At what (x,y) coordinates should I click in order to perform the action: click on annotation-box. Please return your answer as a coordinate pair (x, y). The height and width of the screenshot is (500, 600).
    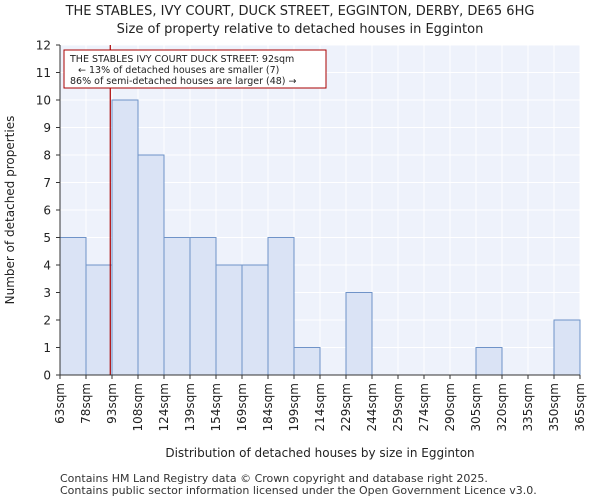
    Looking at the image, I should click on (195, 69).